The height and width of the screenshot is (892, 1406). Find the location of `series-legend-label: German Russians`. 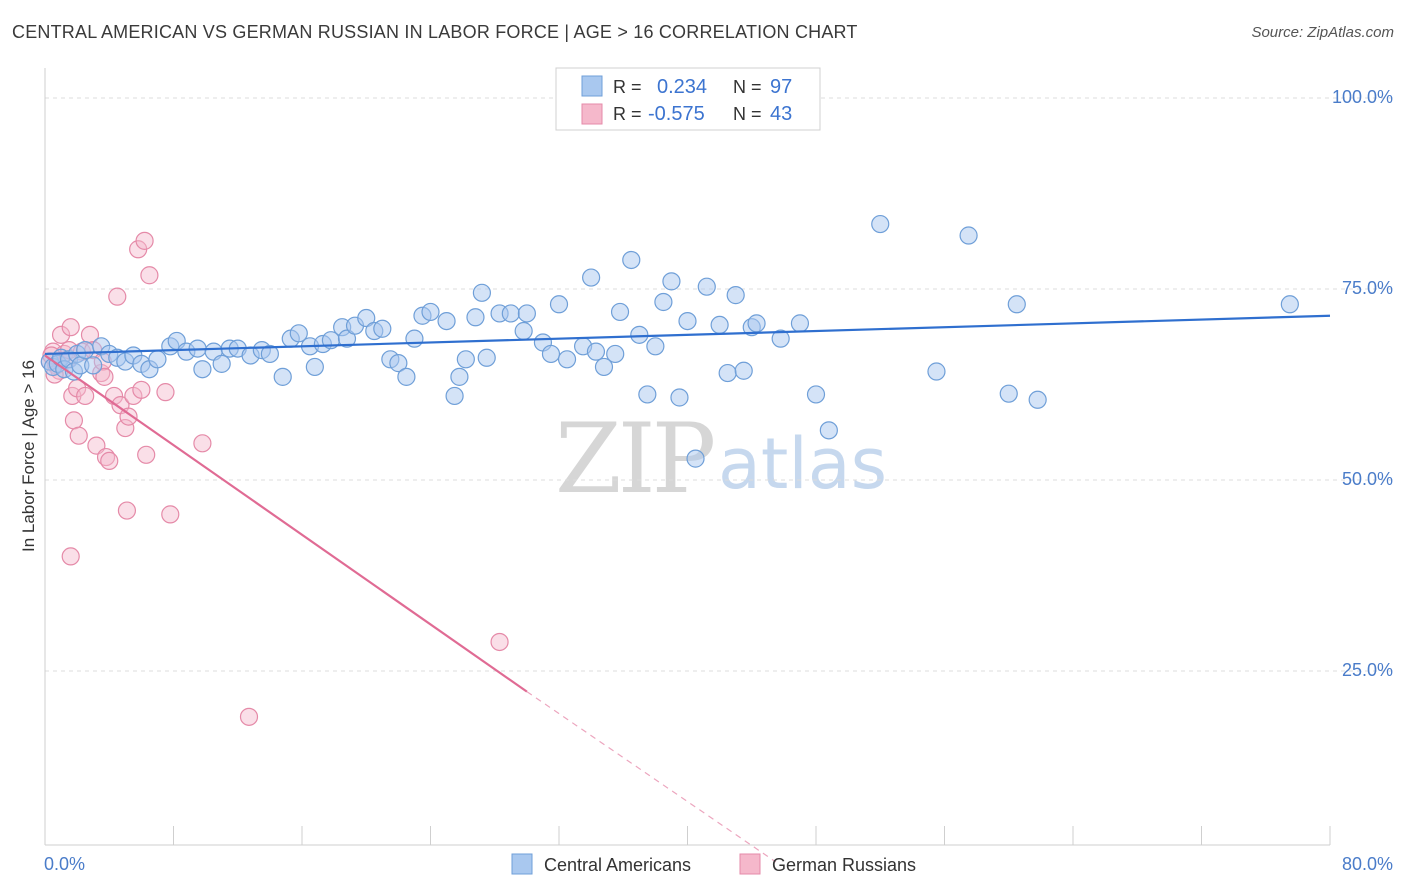

series-legend-label: German Russians is located at coordinates (844, 865).